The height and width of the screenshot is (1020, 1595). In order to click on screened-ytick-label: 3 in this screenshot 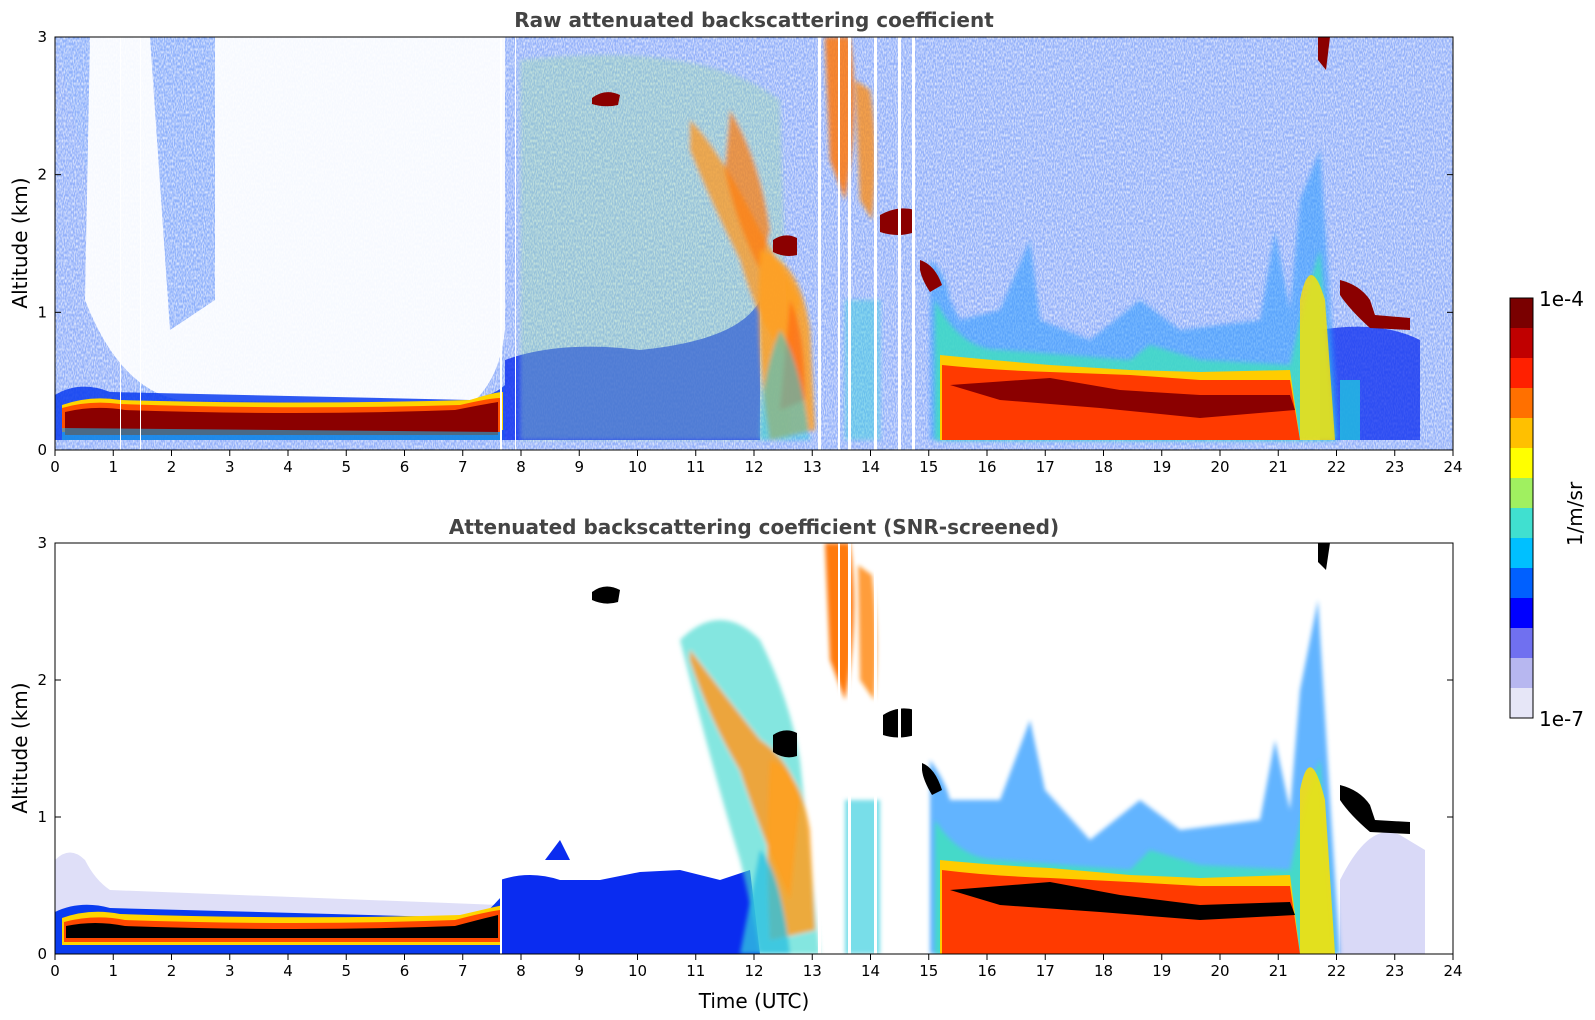, I will do `click(42, 543)`.